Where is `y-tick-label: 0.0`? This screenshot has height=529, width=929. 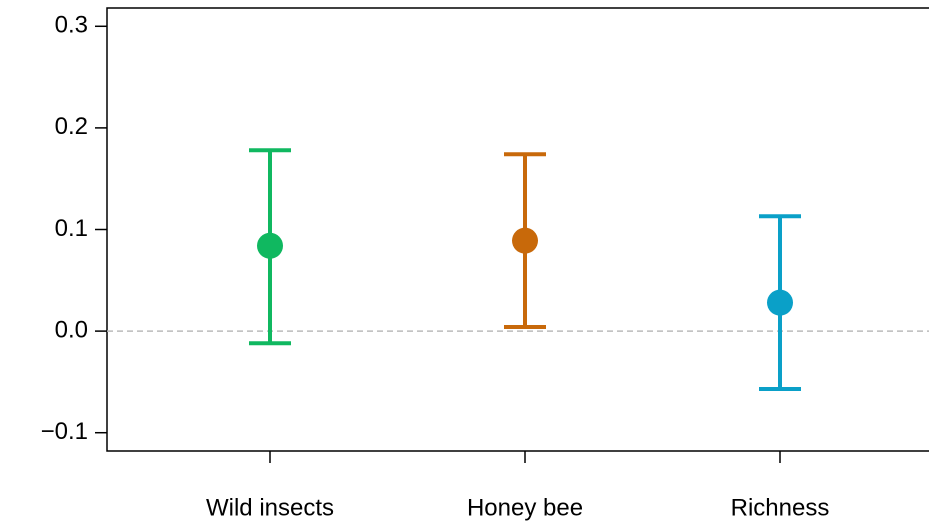 y-tick-label: 0.0 is located at coordinates (71, 329).